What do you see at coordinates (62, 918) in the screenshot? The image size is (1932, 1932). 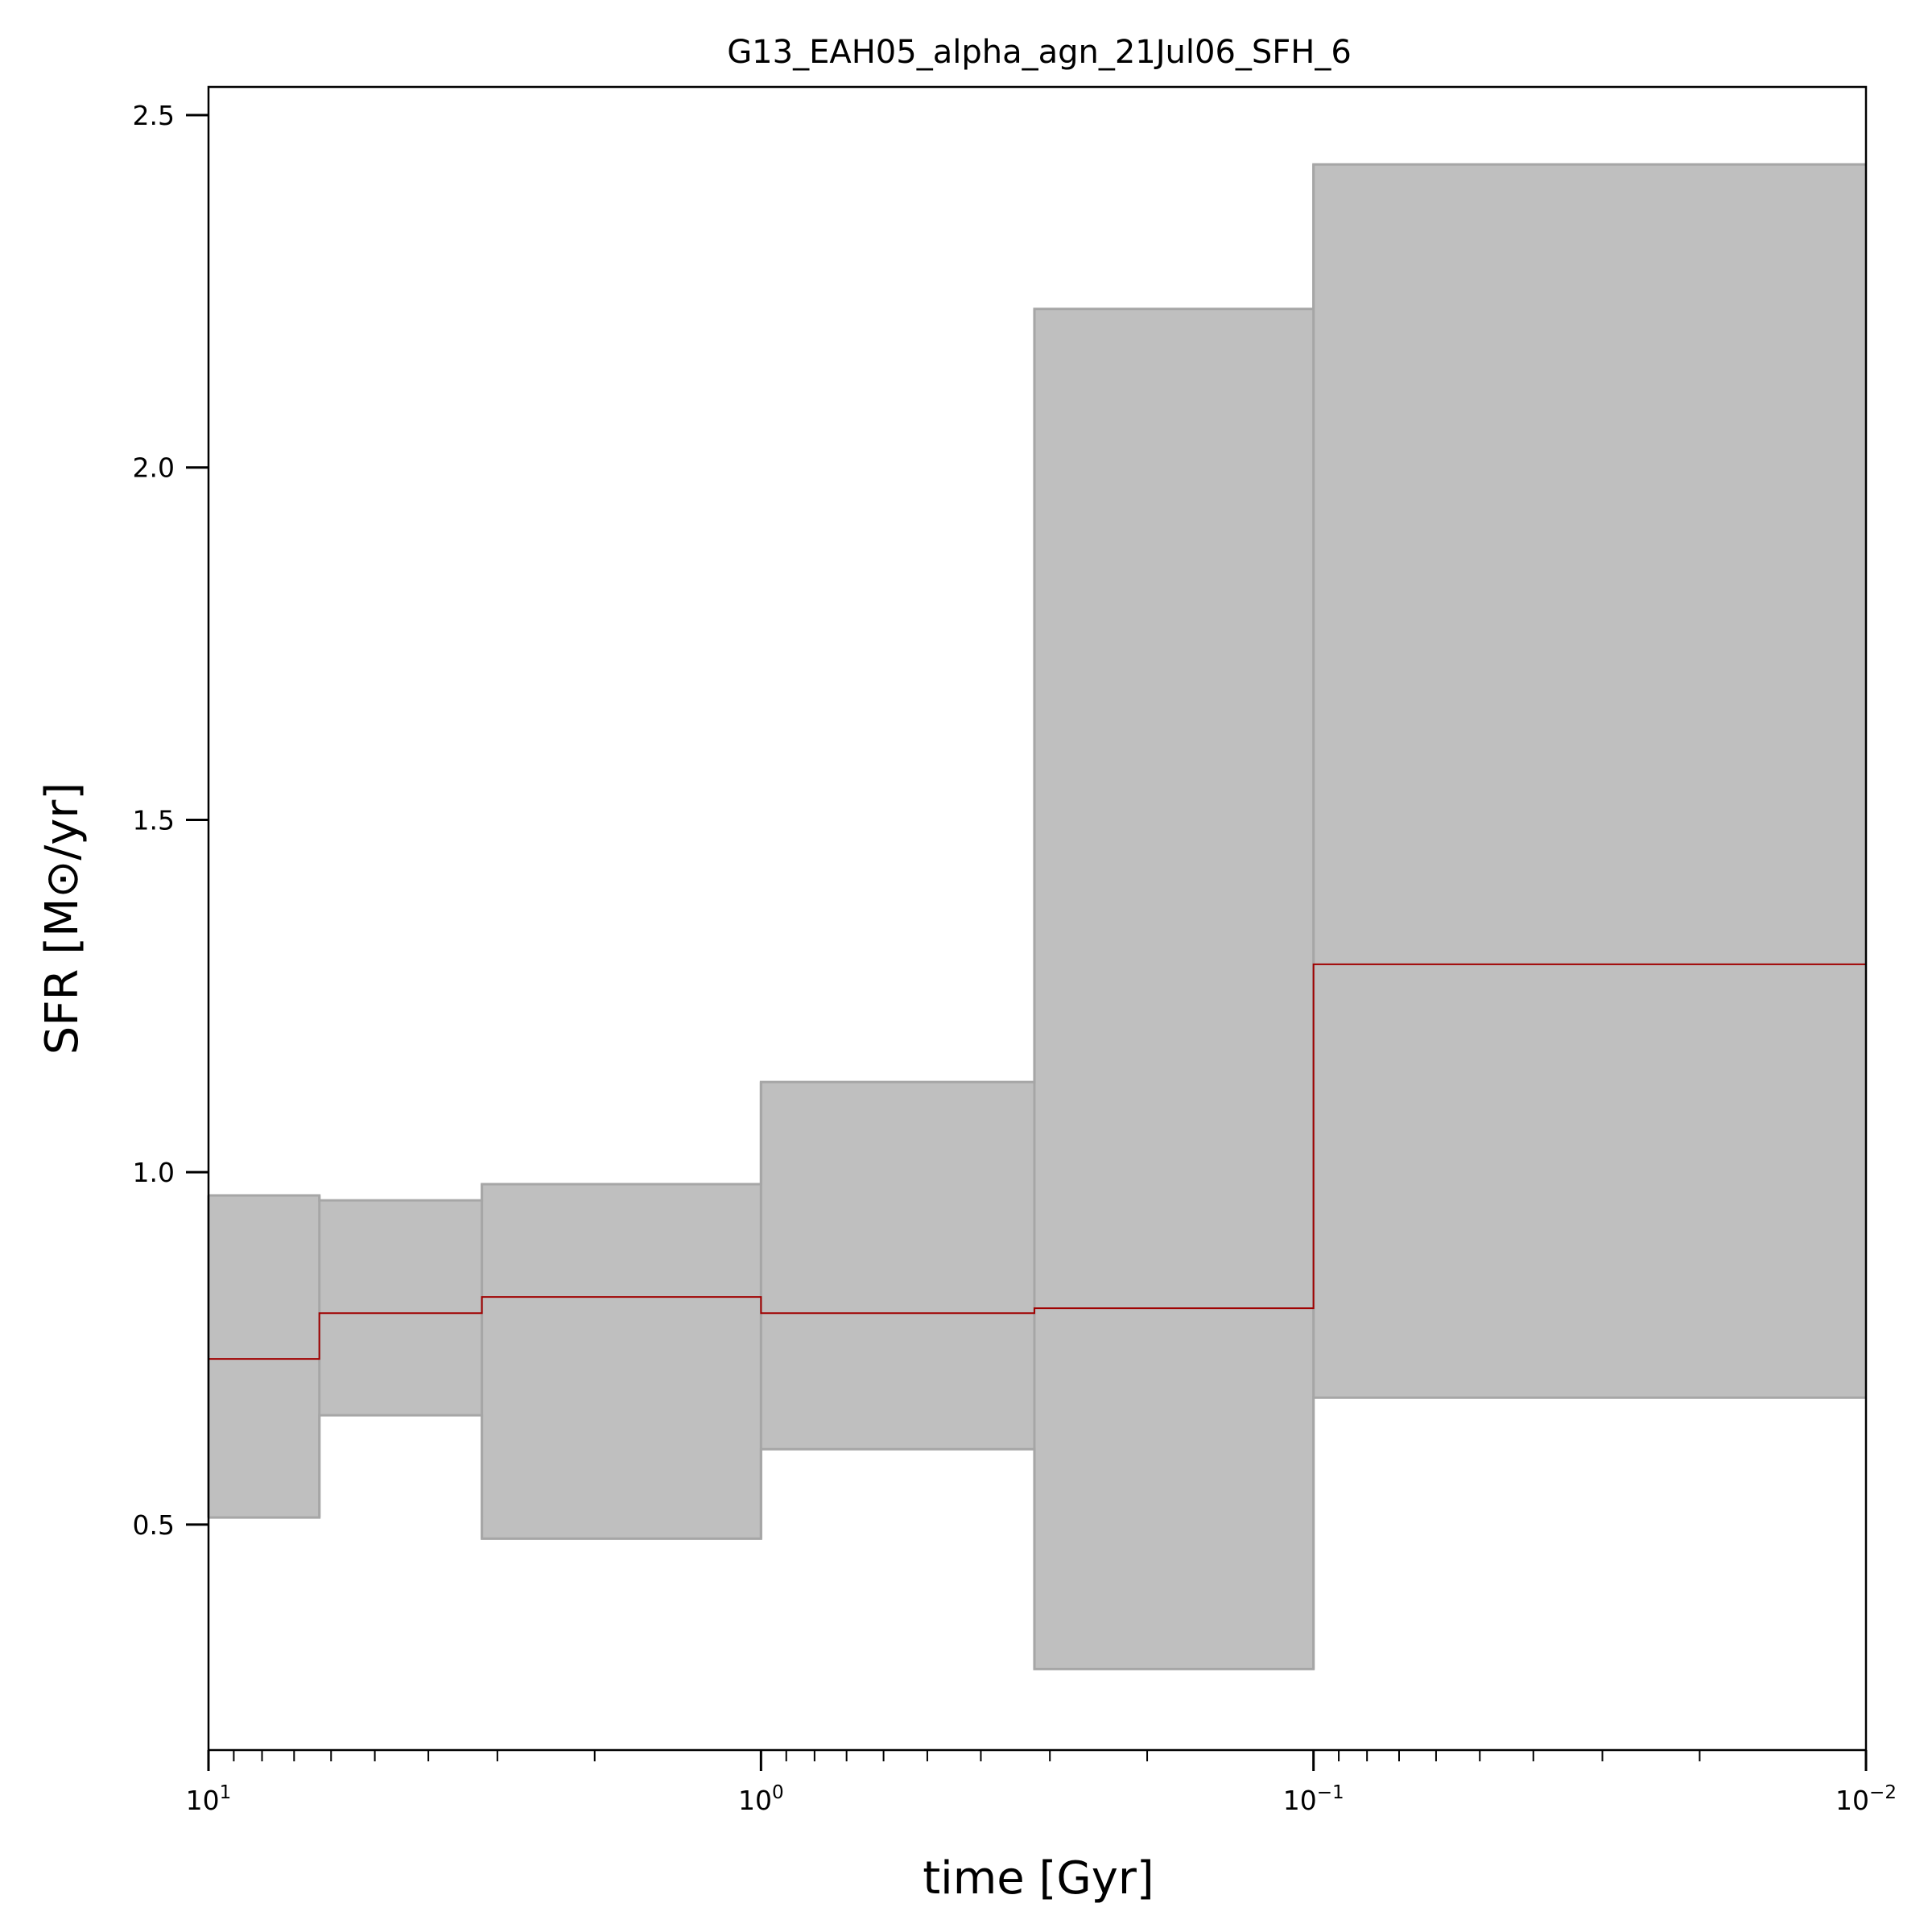 I see `y-axis-label: SFR [M⊙/yr]` at bounding box center [62, 918].